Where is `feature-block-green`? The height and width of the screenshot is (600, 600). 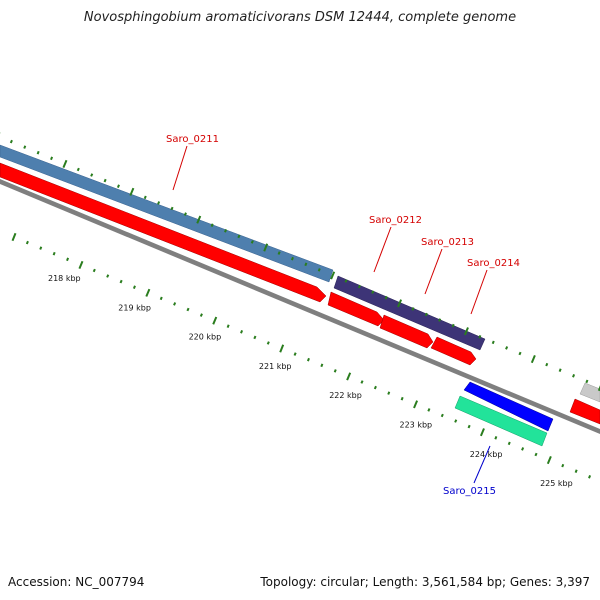 feature-block-green is located at coordinates (501, 421).